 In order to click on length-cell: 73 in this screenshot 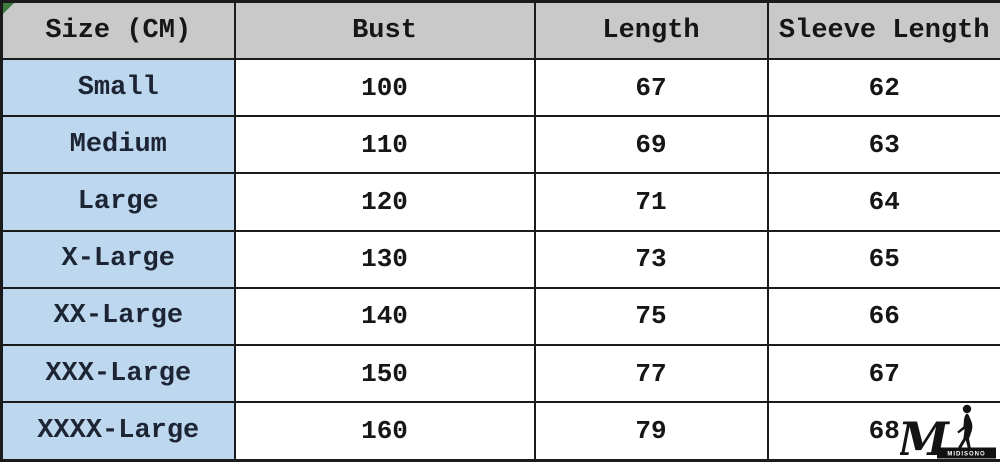, I will do `click(651, 259)`.